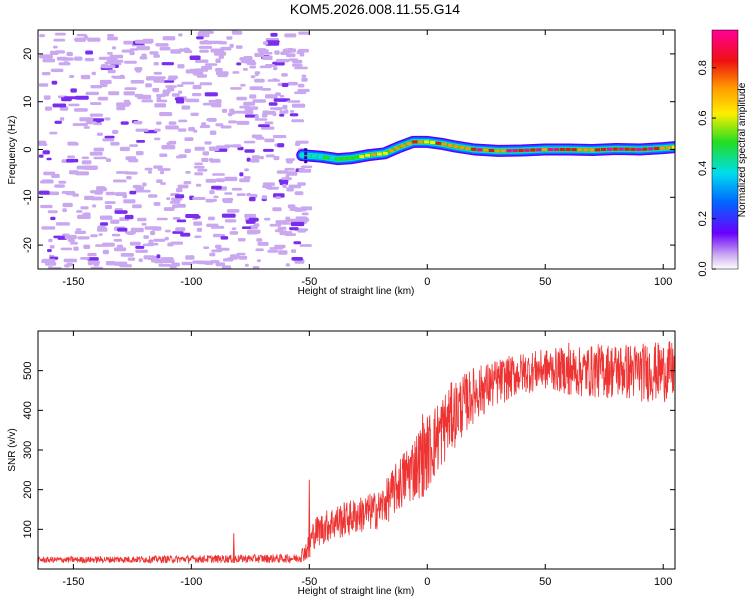  What do you see at coordinates (191, 582) in the screenshot?
I see `snr-x-tick-label: -100` at bounding box center [191, 582].